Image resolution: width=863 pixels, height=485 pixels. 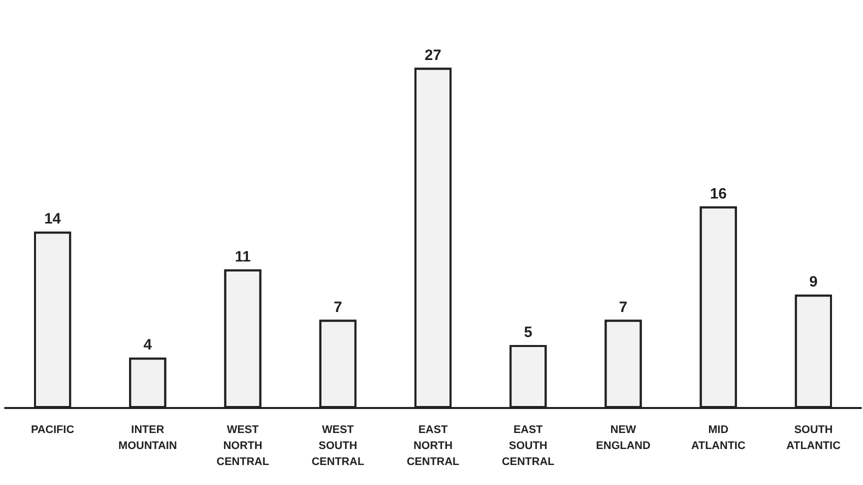 I want to click on data-label: 4, so click(x=147, y=345).